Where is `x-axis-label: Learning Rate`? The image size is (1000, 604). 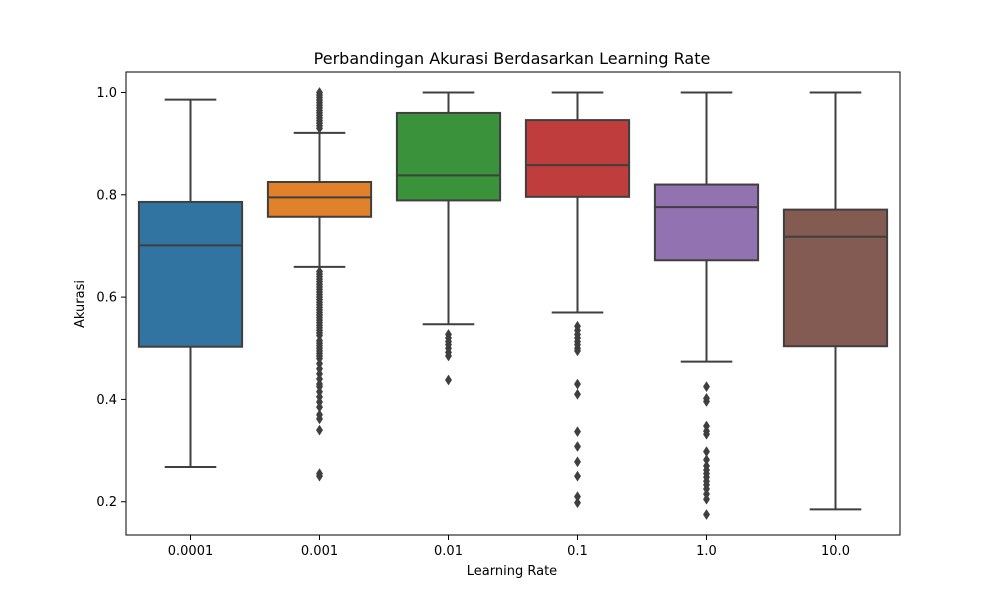
x-axis-label: Learning Rate is located at coordinates (512, 571).